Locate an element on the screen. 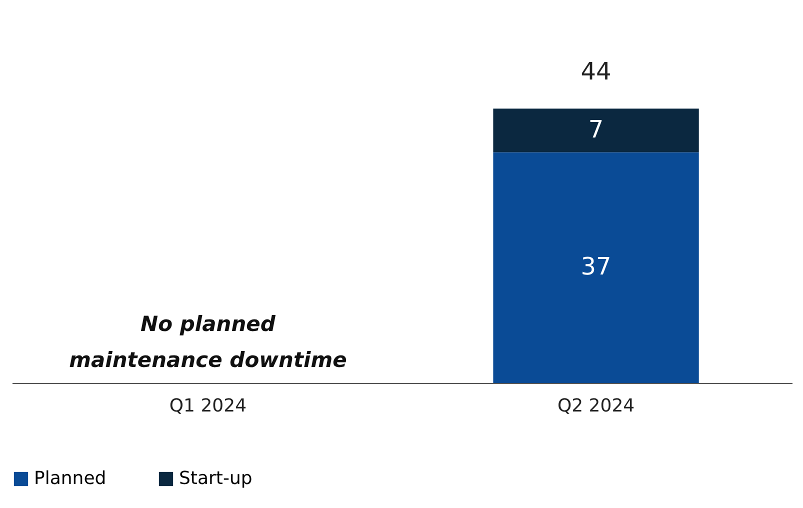  legend-label: Start-up is located at coordinates (215, 478).